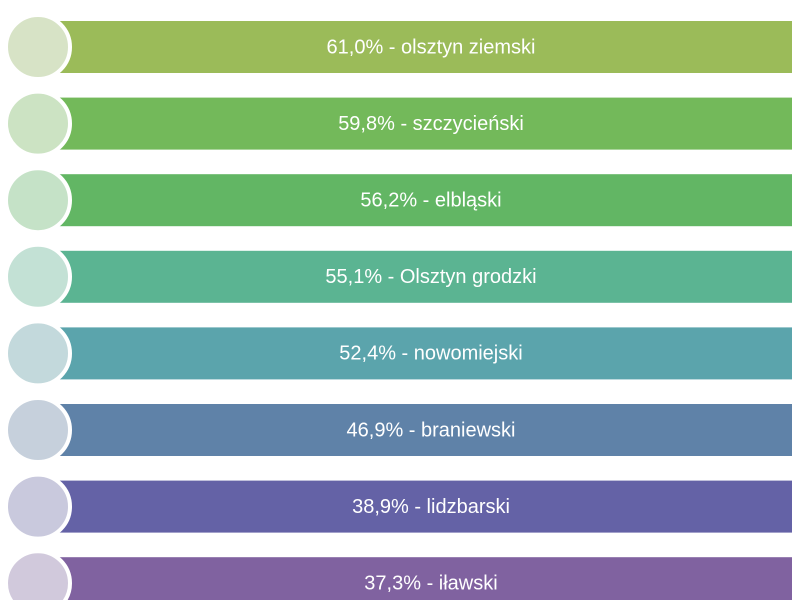 The height and width of the screenshot is (600, 792). Describe the element at coordinates (431, 507) in the screenshot. I see `item-label: 38,9% - lidzbarski` at that location.